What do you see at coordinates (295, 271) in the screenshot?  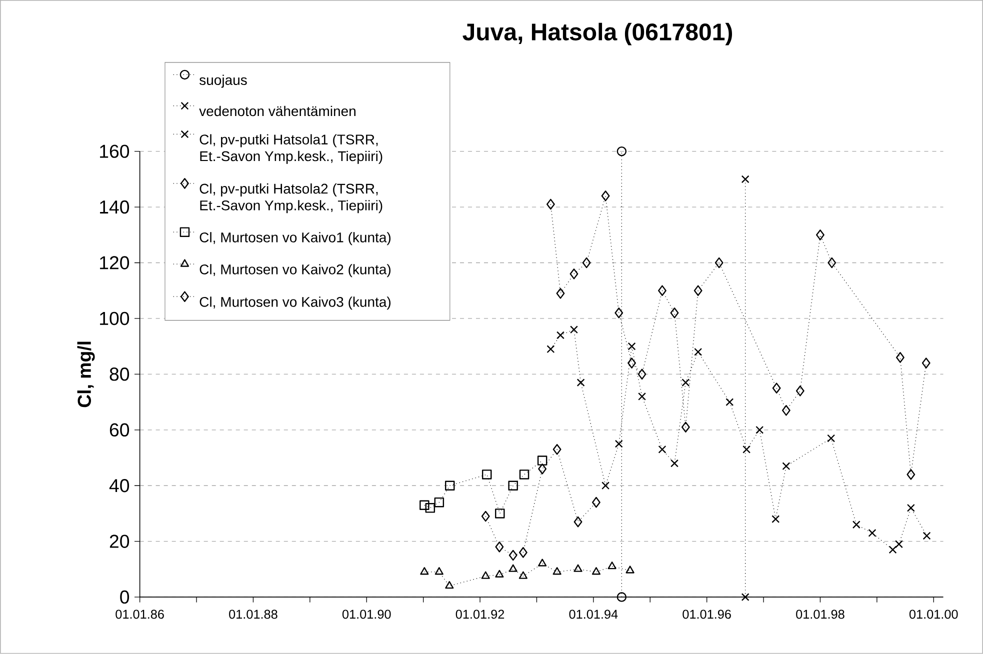 I see `legend-label: Cl, Murtosen vo Kaivo2 (kunta)` at bounding box center [295, 271].